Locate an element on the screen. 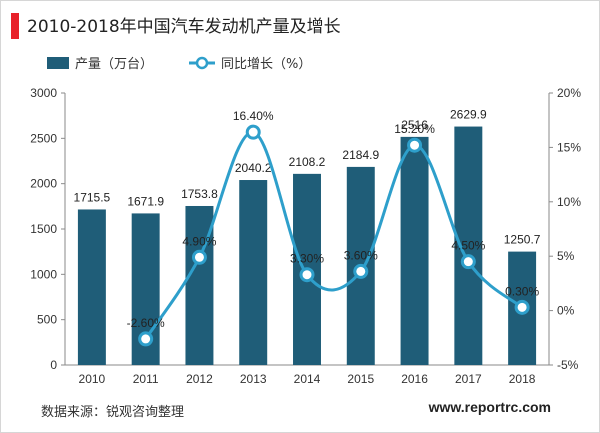 The width and height of the screenshot is (600, 433). bar-value-label: 2629.9 is located at coordinates (468, 115).